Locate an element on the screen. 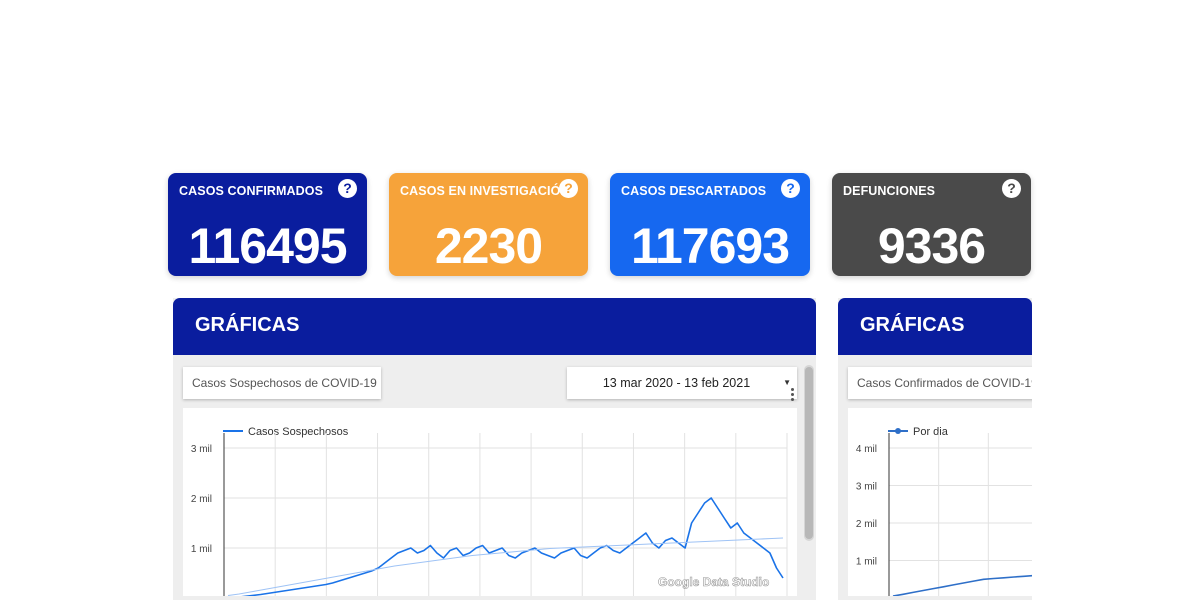 The width and height of the screenshot is (1200, 600). y-tick-label: 4 mil is located at coordinates (866, 449).